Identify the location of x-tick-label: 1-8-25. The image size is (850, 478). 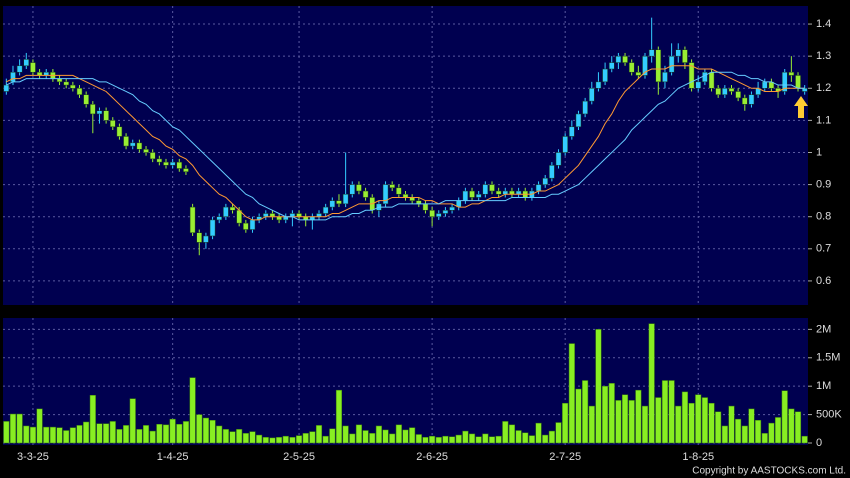
(698, 457).